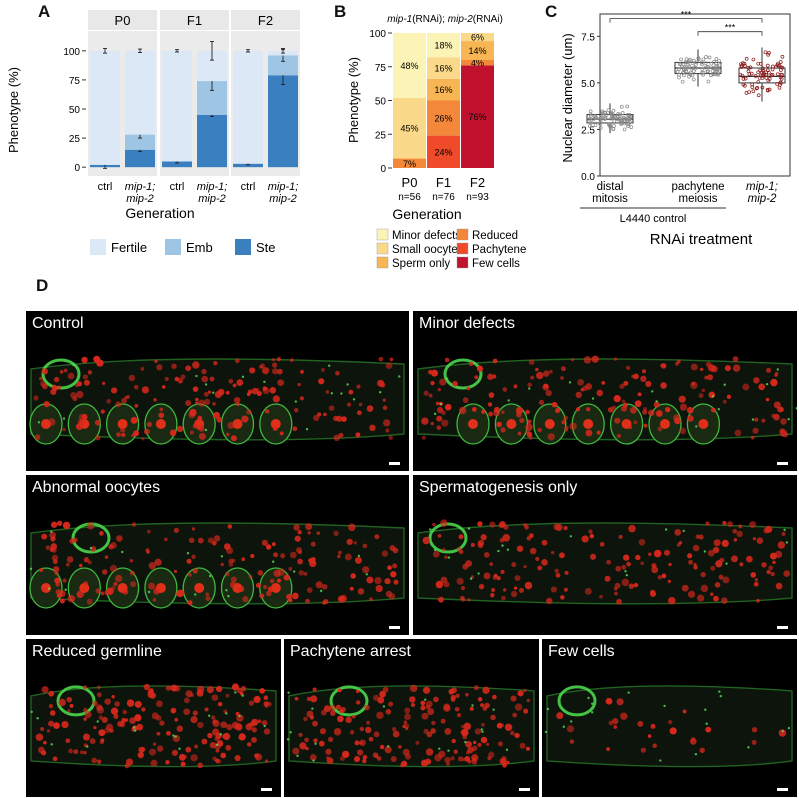 This screenshot has width=799, height=798. Describe the element at coordinates (266, 247) in the screenshot. I see `legend-label: Ste` at that location.